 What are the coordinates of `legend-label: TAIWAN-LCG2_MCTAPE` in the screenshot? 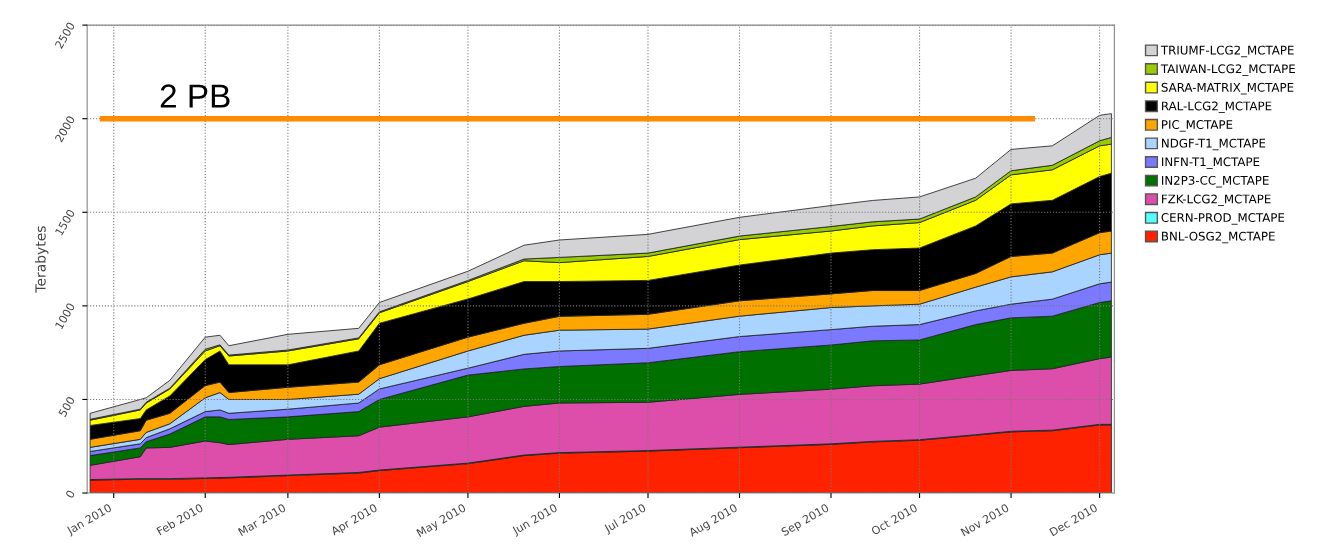 It's located at (1227, 70).